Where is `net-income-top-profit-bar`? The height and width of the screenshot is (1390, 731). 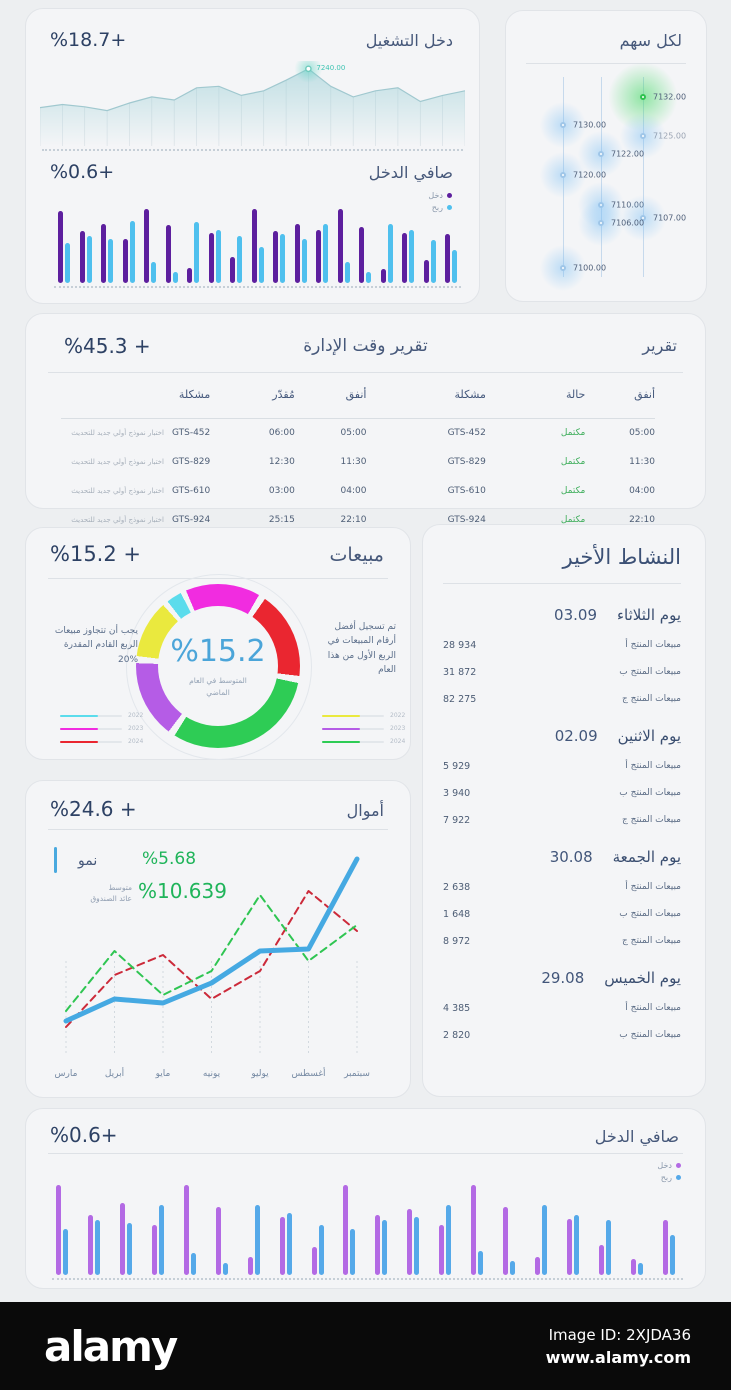
net-income-top-profit-bar is located at coordinates (368, 277).